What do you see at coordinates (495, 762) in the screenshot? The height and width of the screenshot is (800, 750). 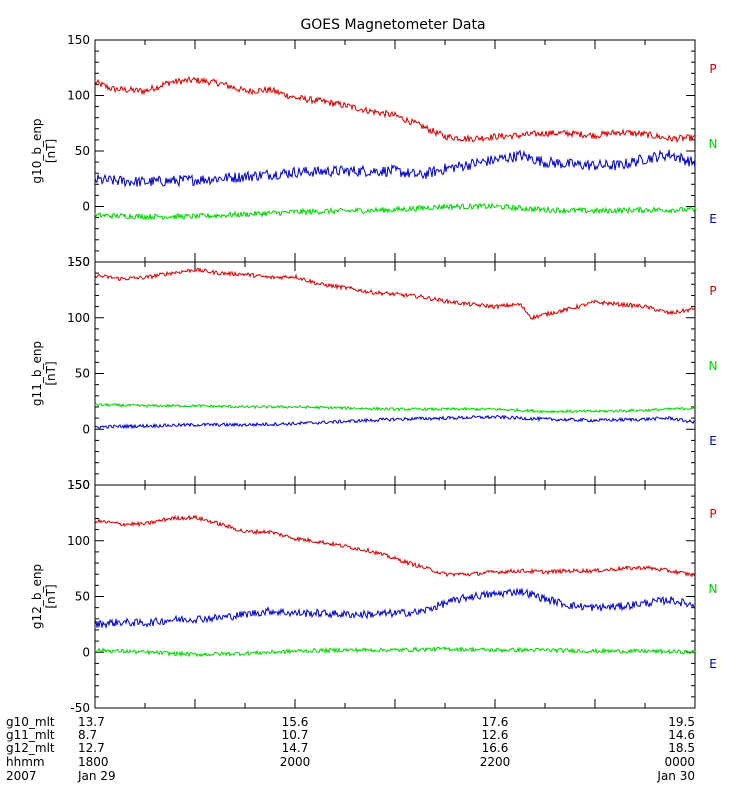 I see `footer-value: 2200` at bounding box center [495, 762].